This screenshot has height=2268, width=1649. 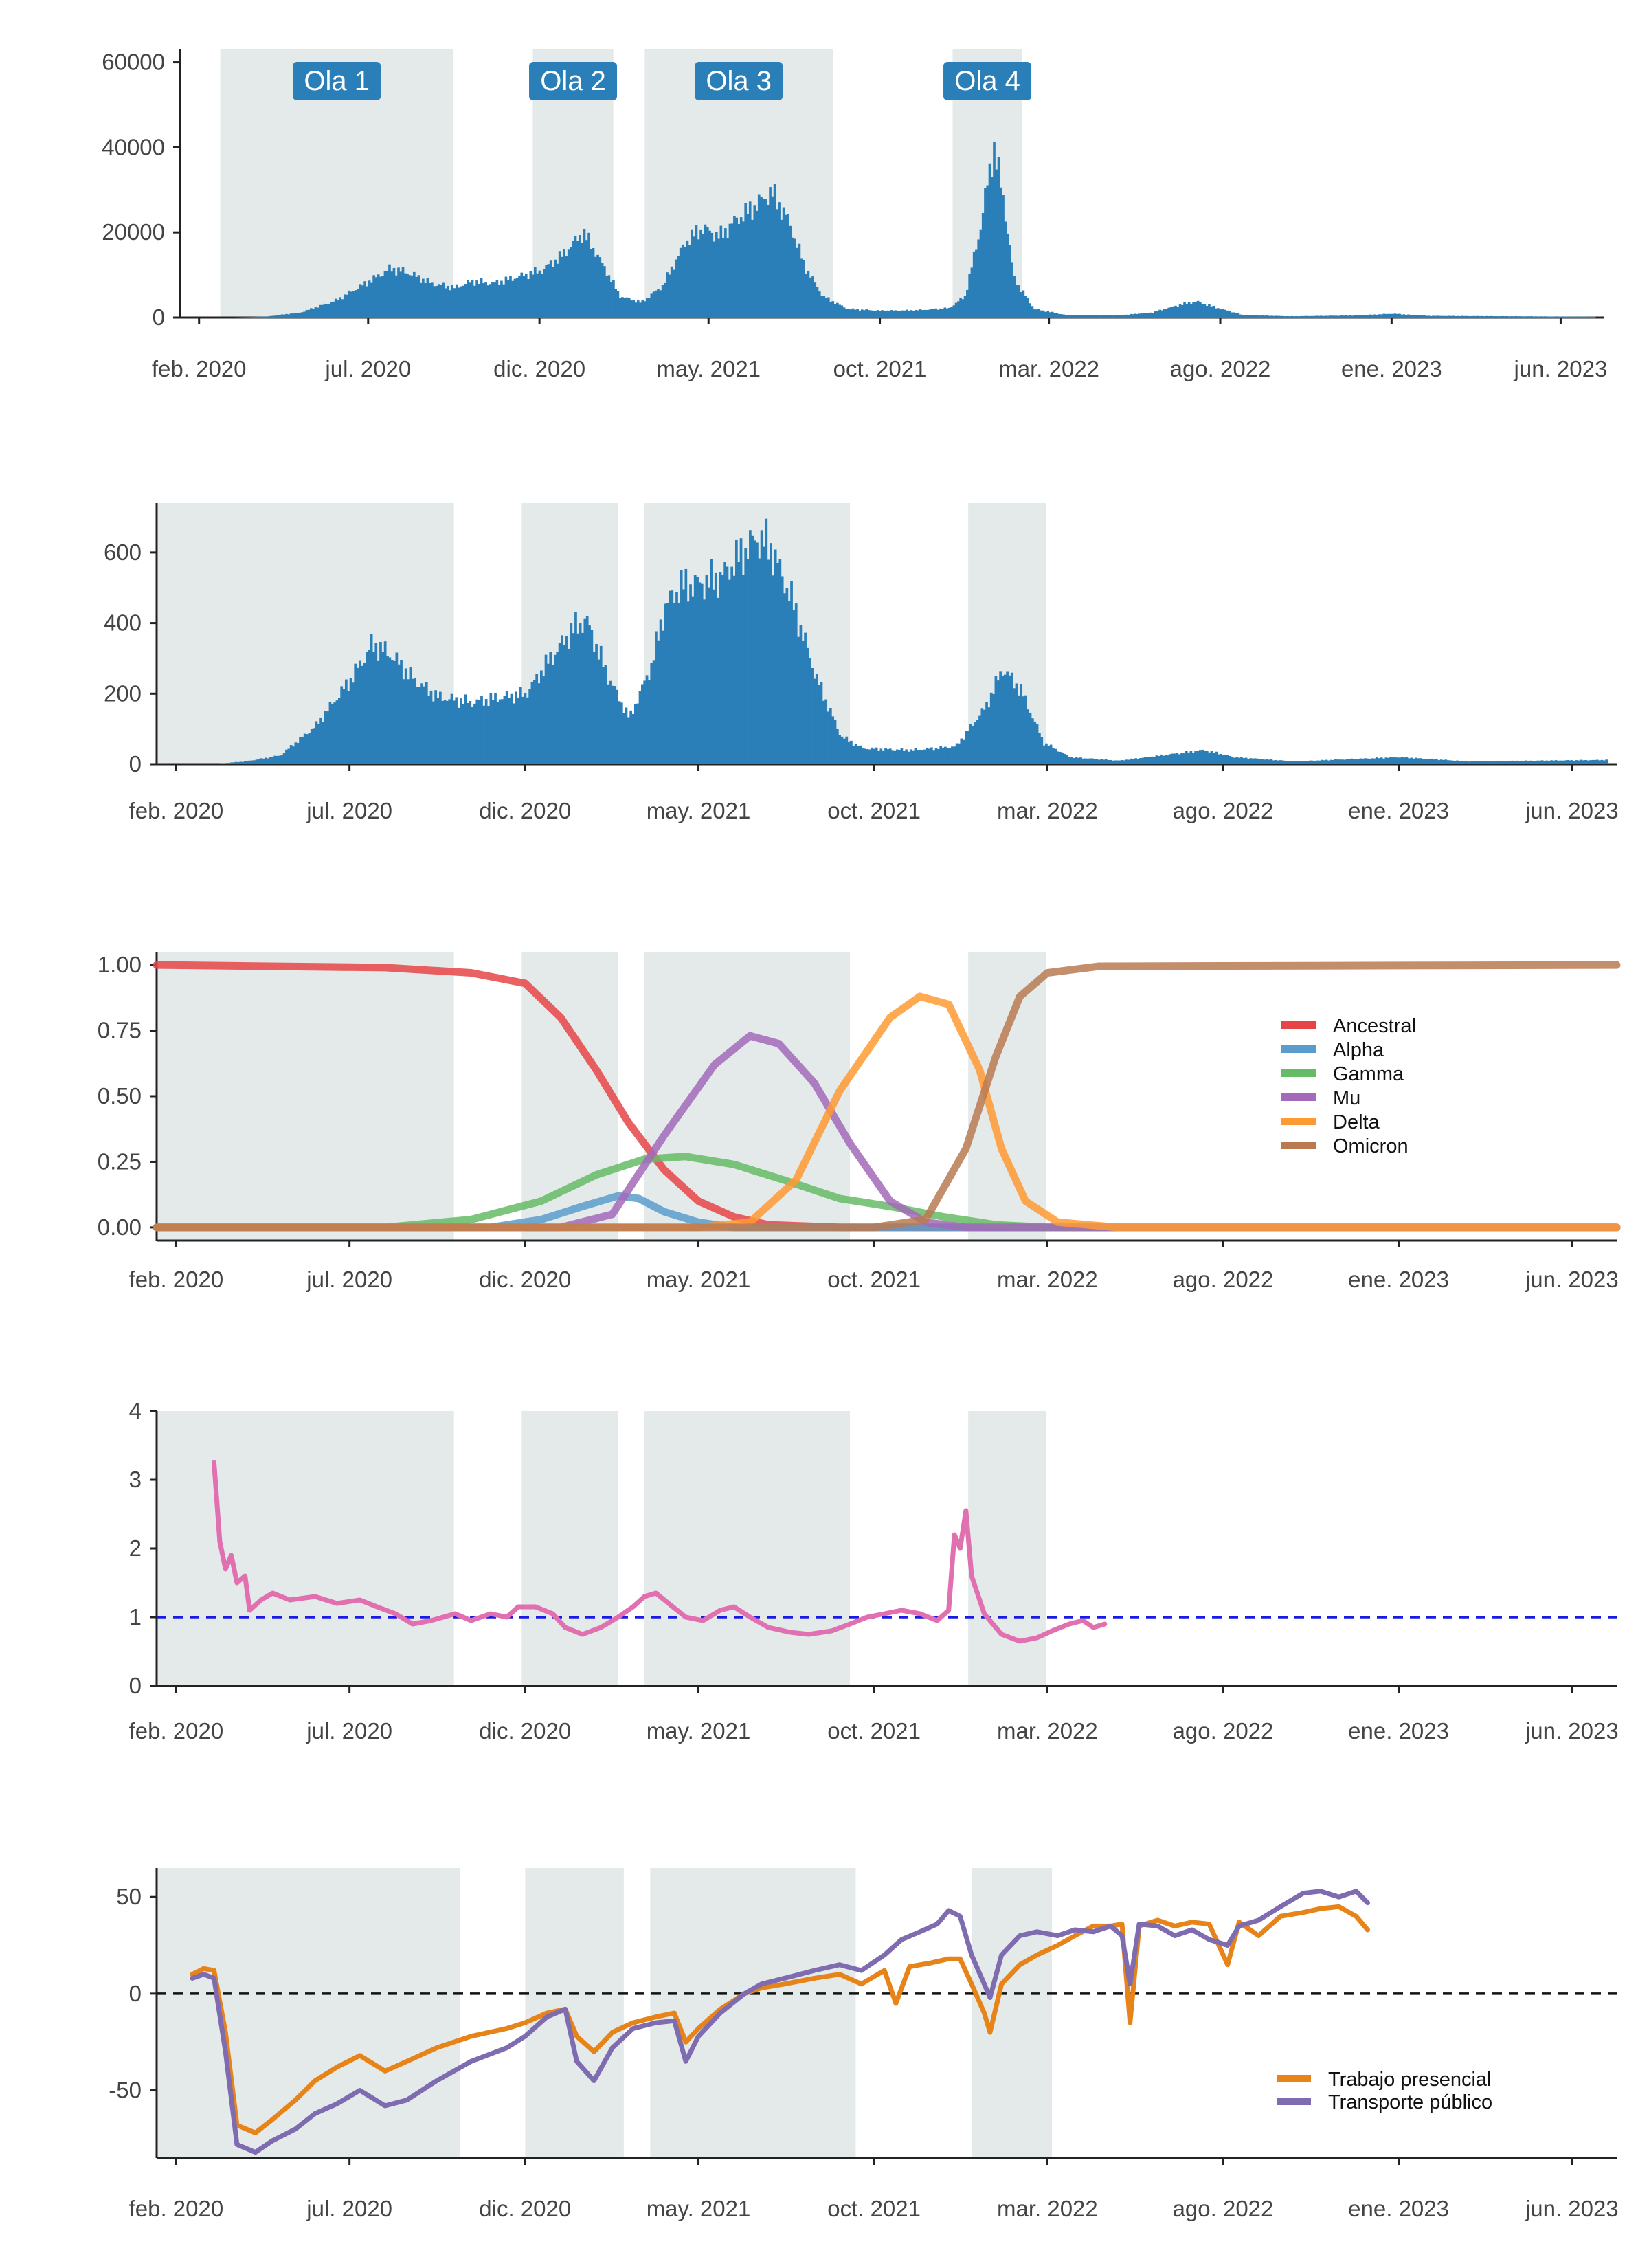 What do you see at coordinates (120, 964) in the screenshot?
I see `y-tick-label: 1.00` at bounding box center [120, 964].